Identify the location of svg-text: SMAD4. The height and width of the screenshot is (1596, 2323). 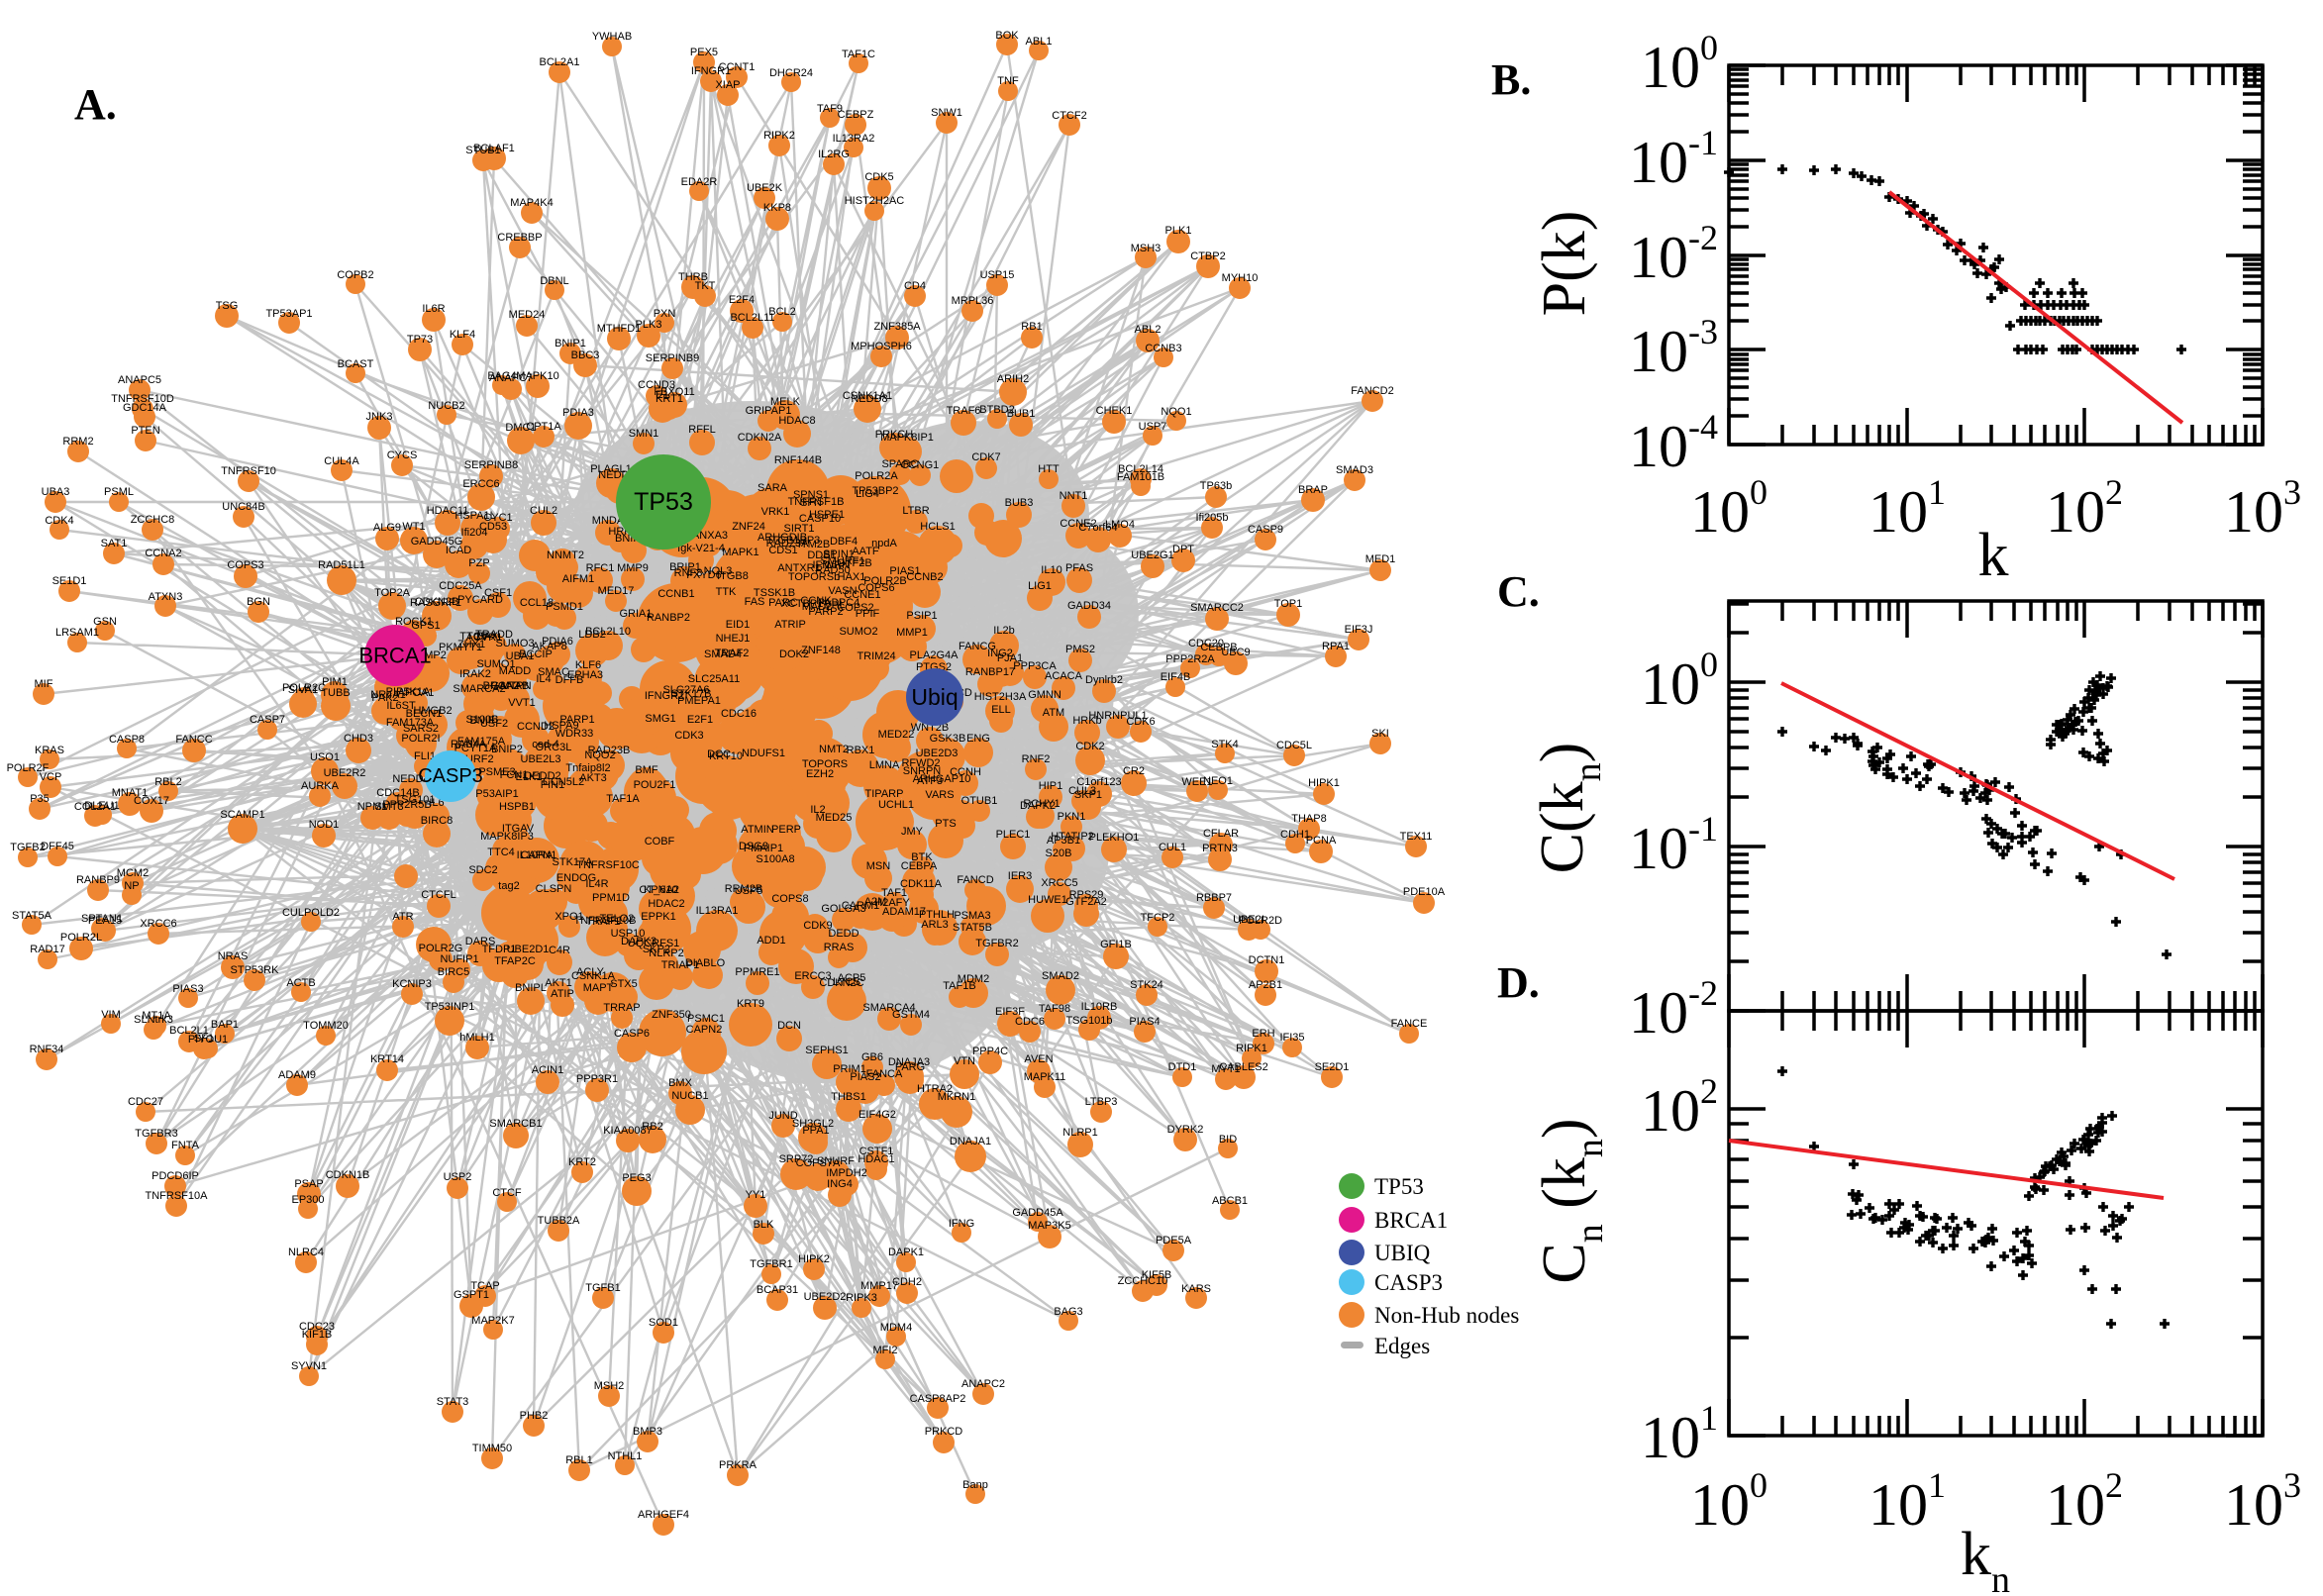
(723, 654).